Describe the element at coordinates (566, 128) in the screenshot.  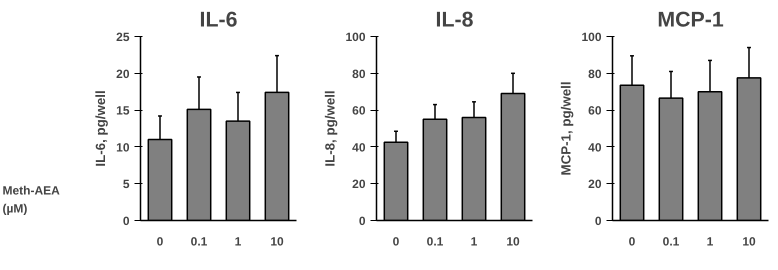
I see `y-axis-title: MCP-1, pg/well` at that location.